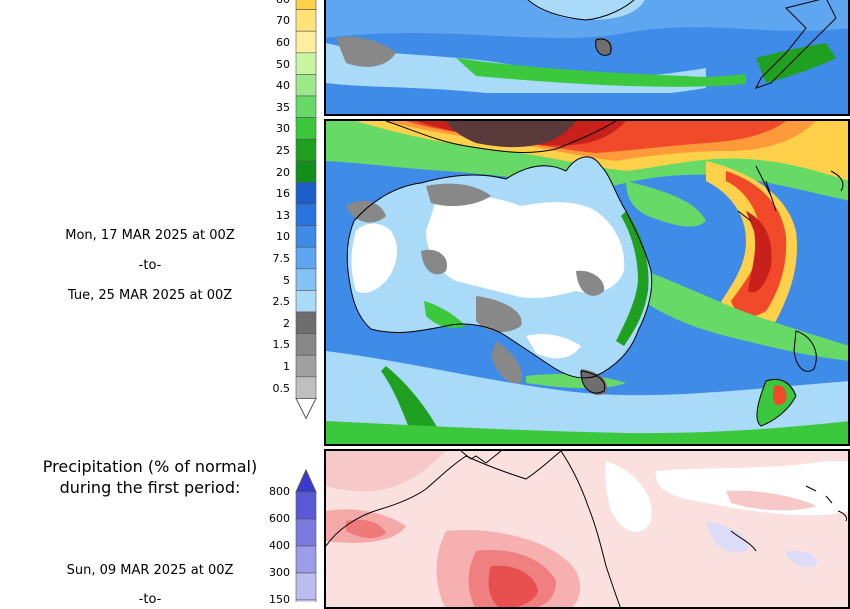 The width and height of the screenshot is (850, 609). What do you see at coordinates (150, 466) in the screenshot?
I see `anomaly-title-line1: Precipitation (% of normal)` at bounding box center [150, 466].